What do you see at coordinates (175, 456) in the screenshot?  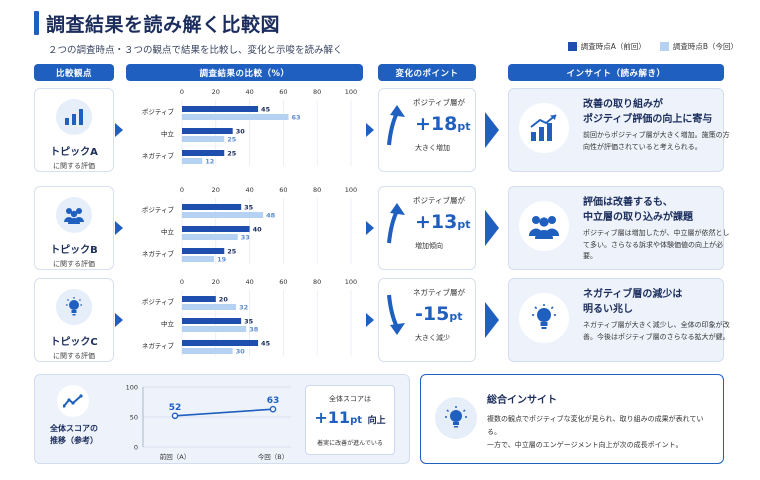 I see `category-label: 前回（A）` at bounding box center [175, 456].